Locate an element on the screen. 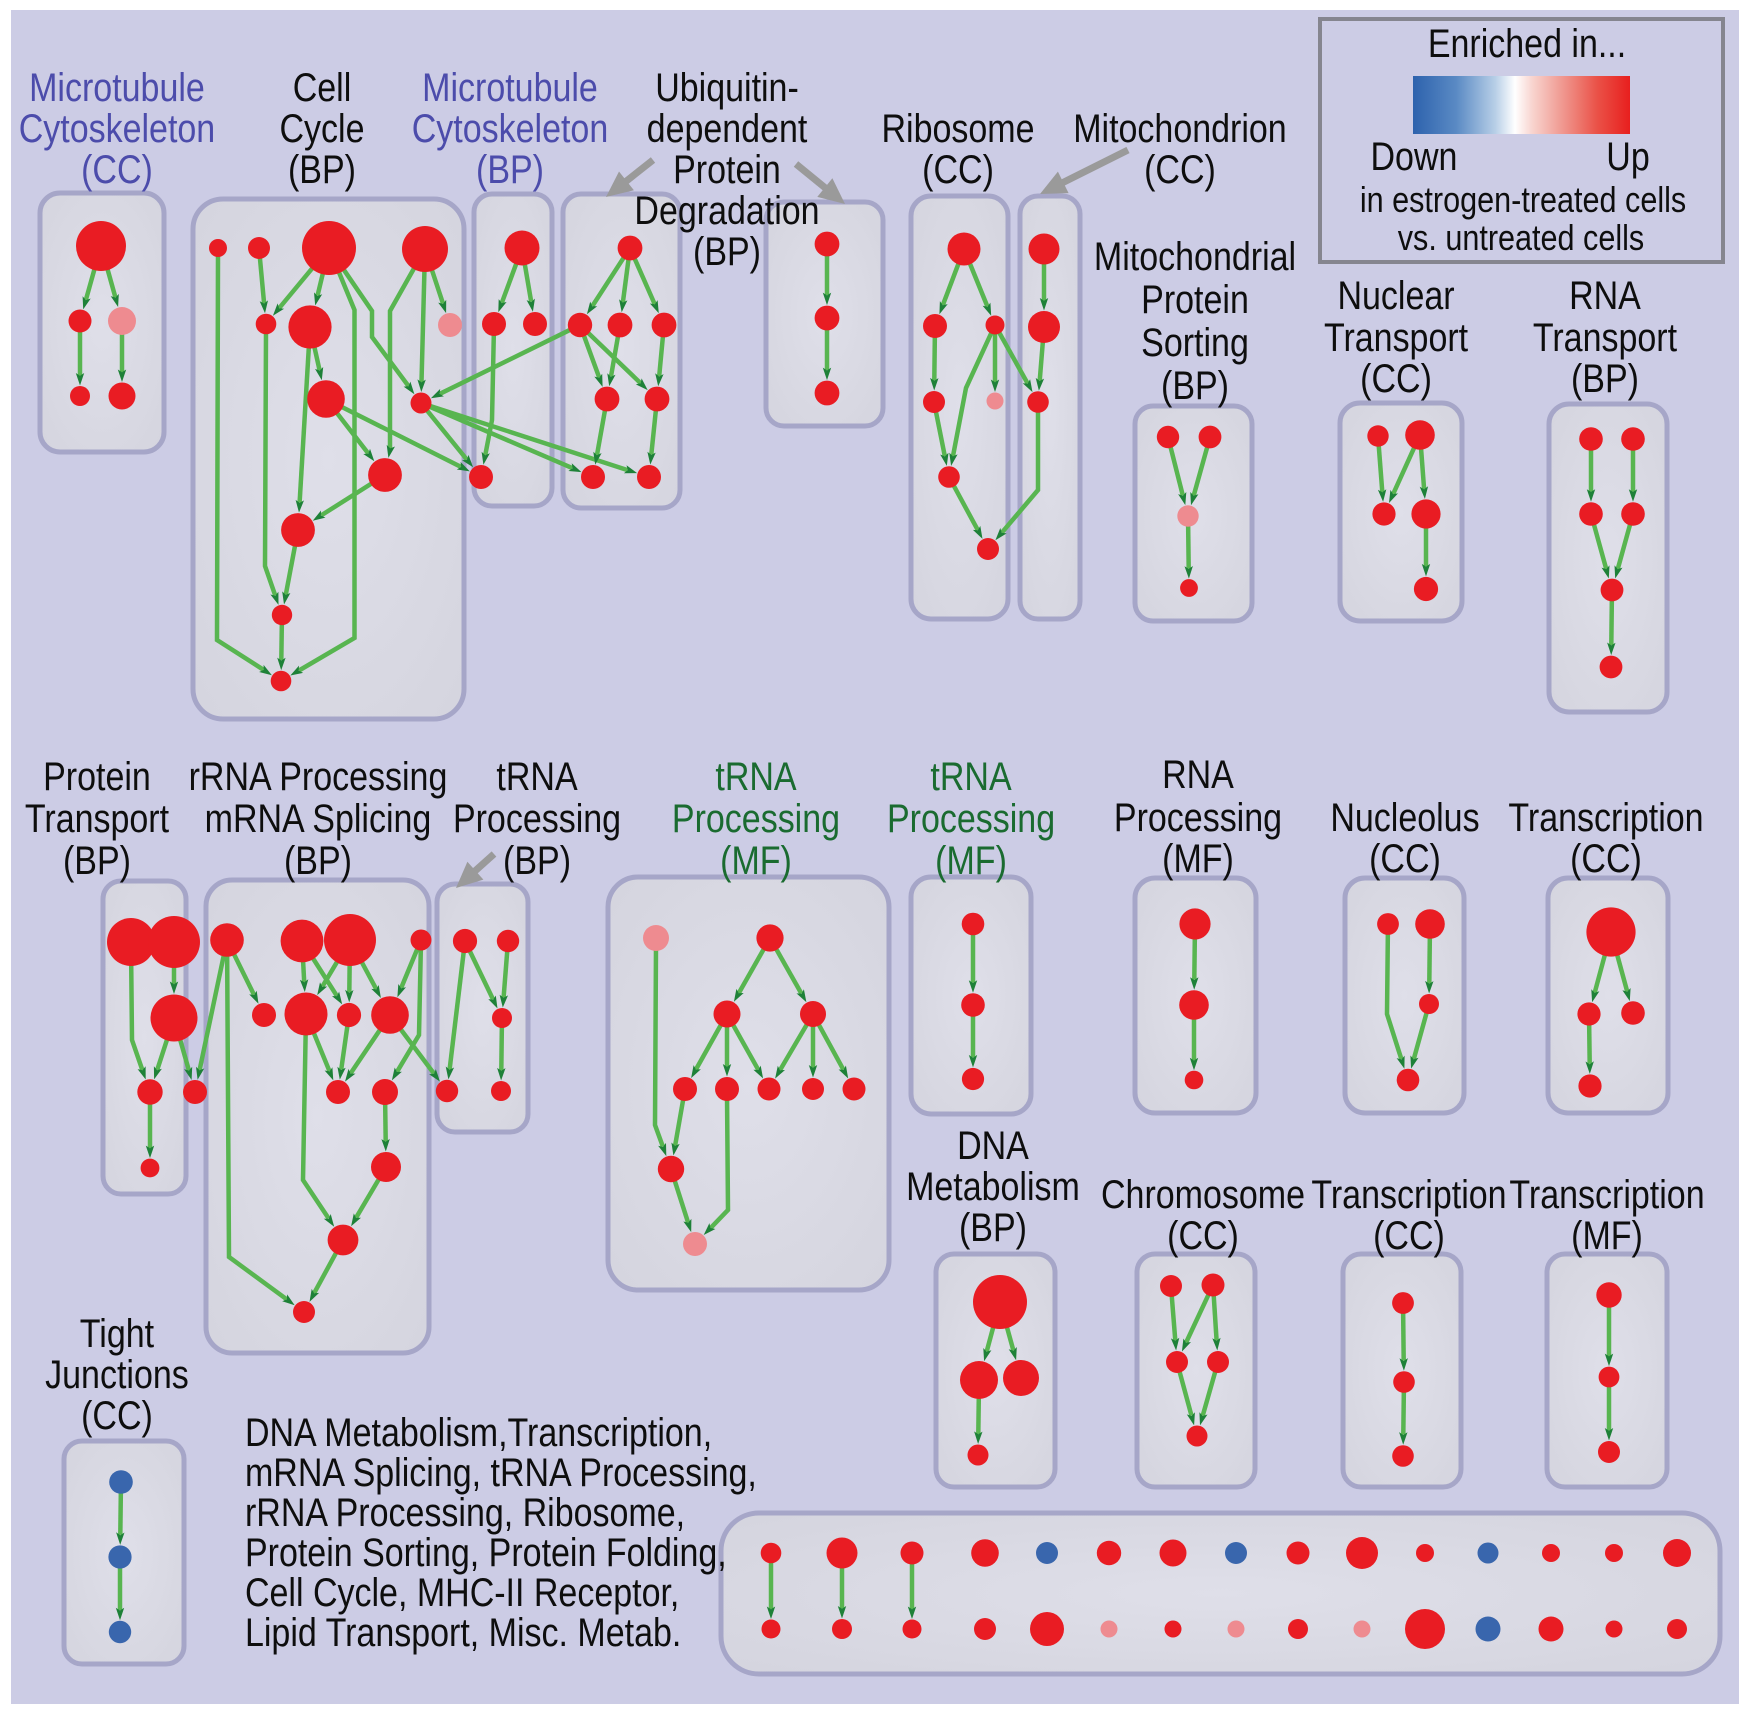 Image resolution: width=1750 pixels, height=1715 pixels. svg-text: Nuclear is located at coordinates (1395, 294).